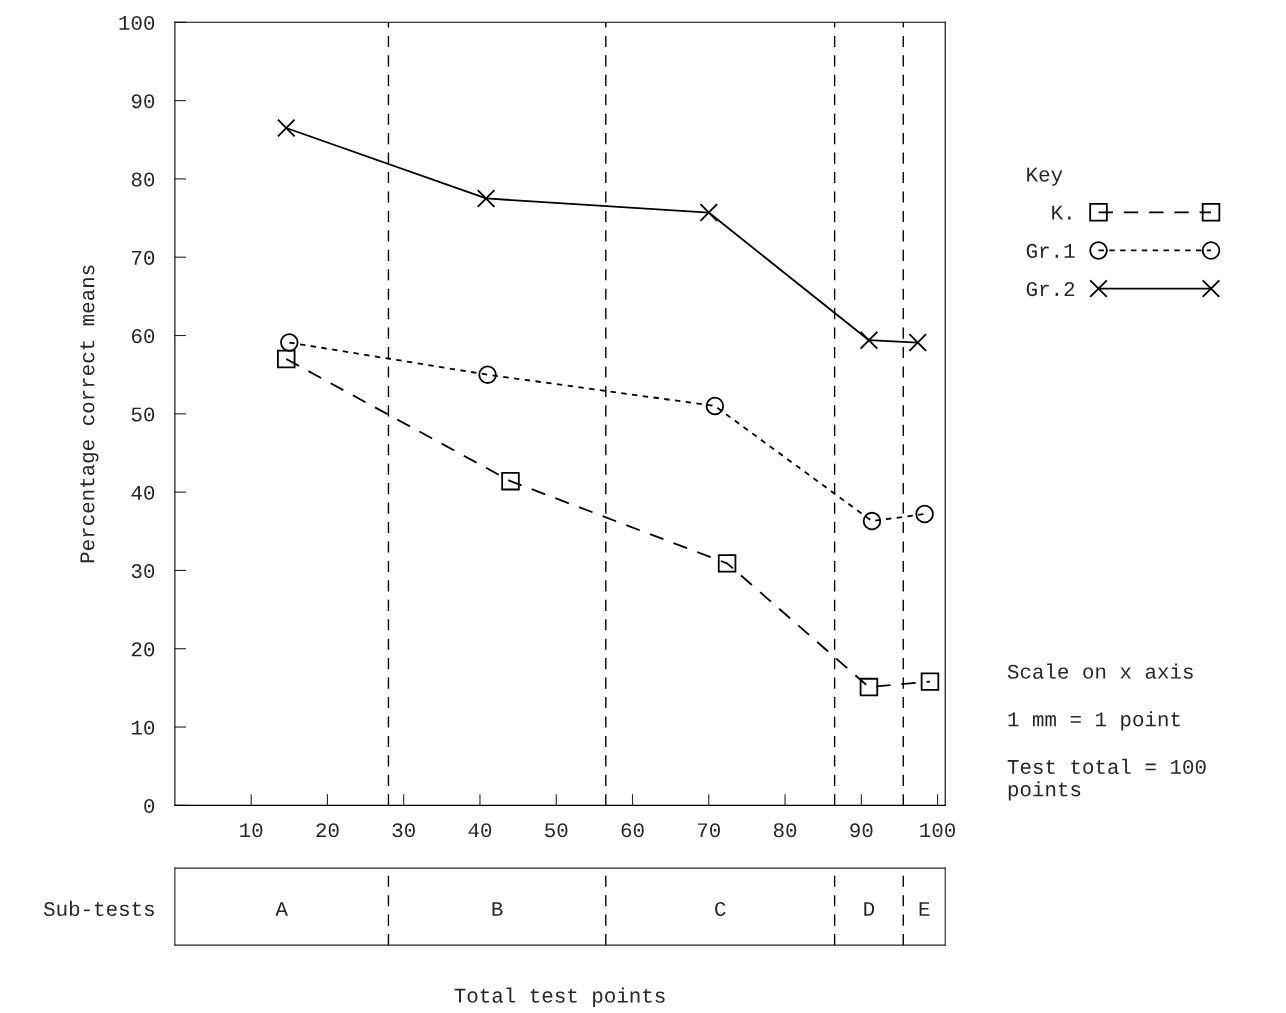 The image size is (1286, 1013). Describe the element at coordinates (861, 830) in the screenshot. I see `x-tick-label: 90` at that location.